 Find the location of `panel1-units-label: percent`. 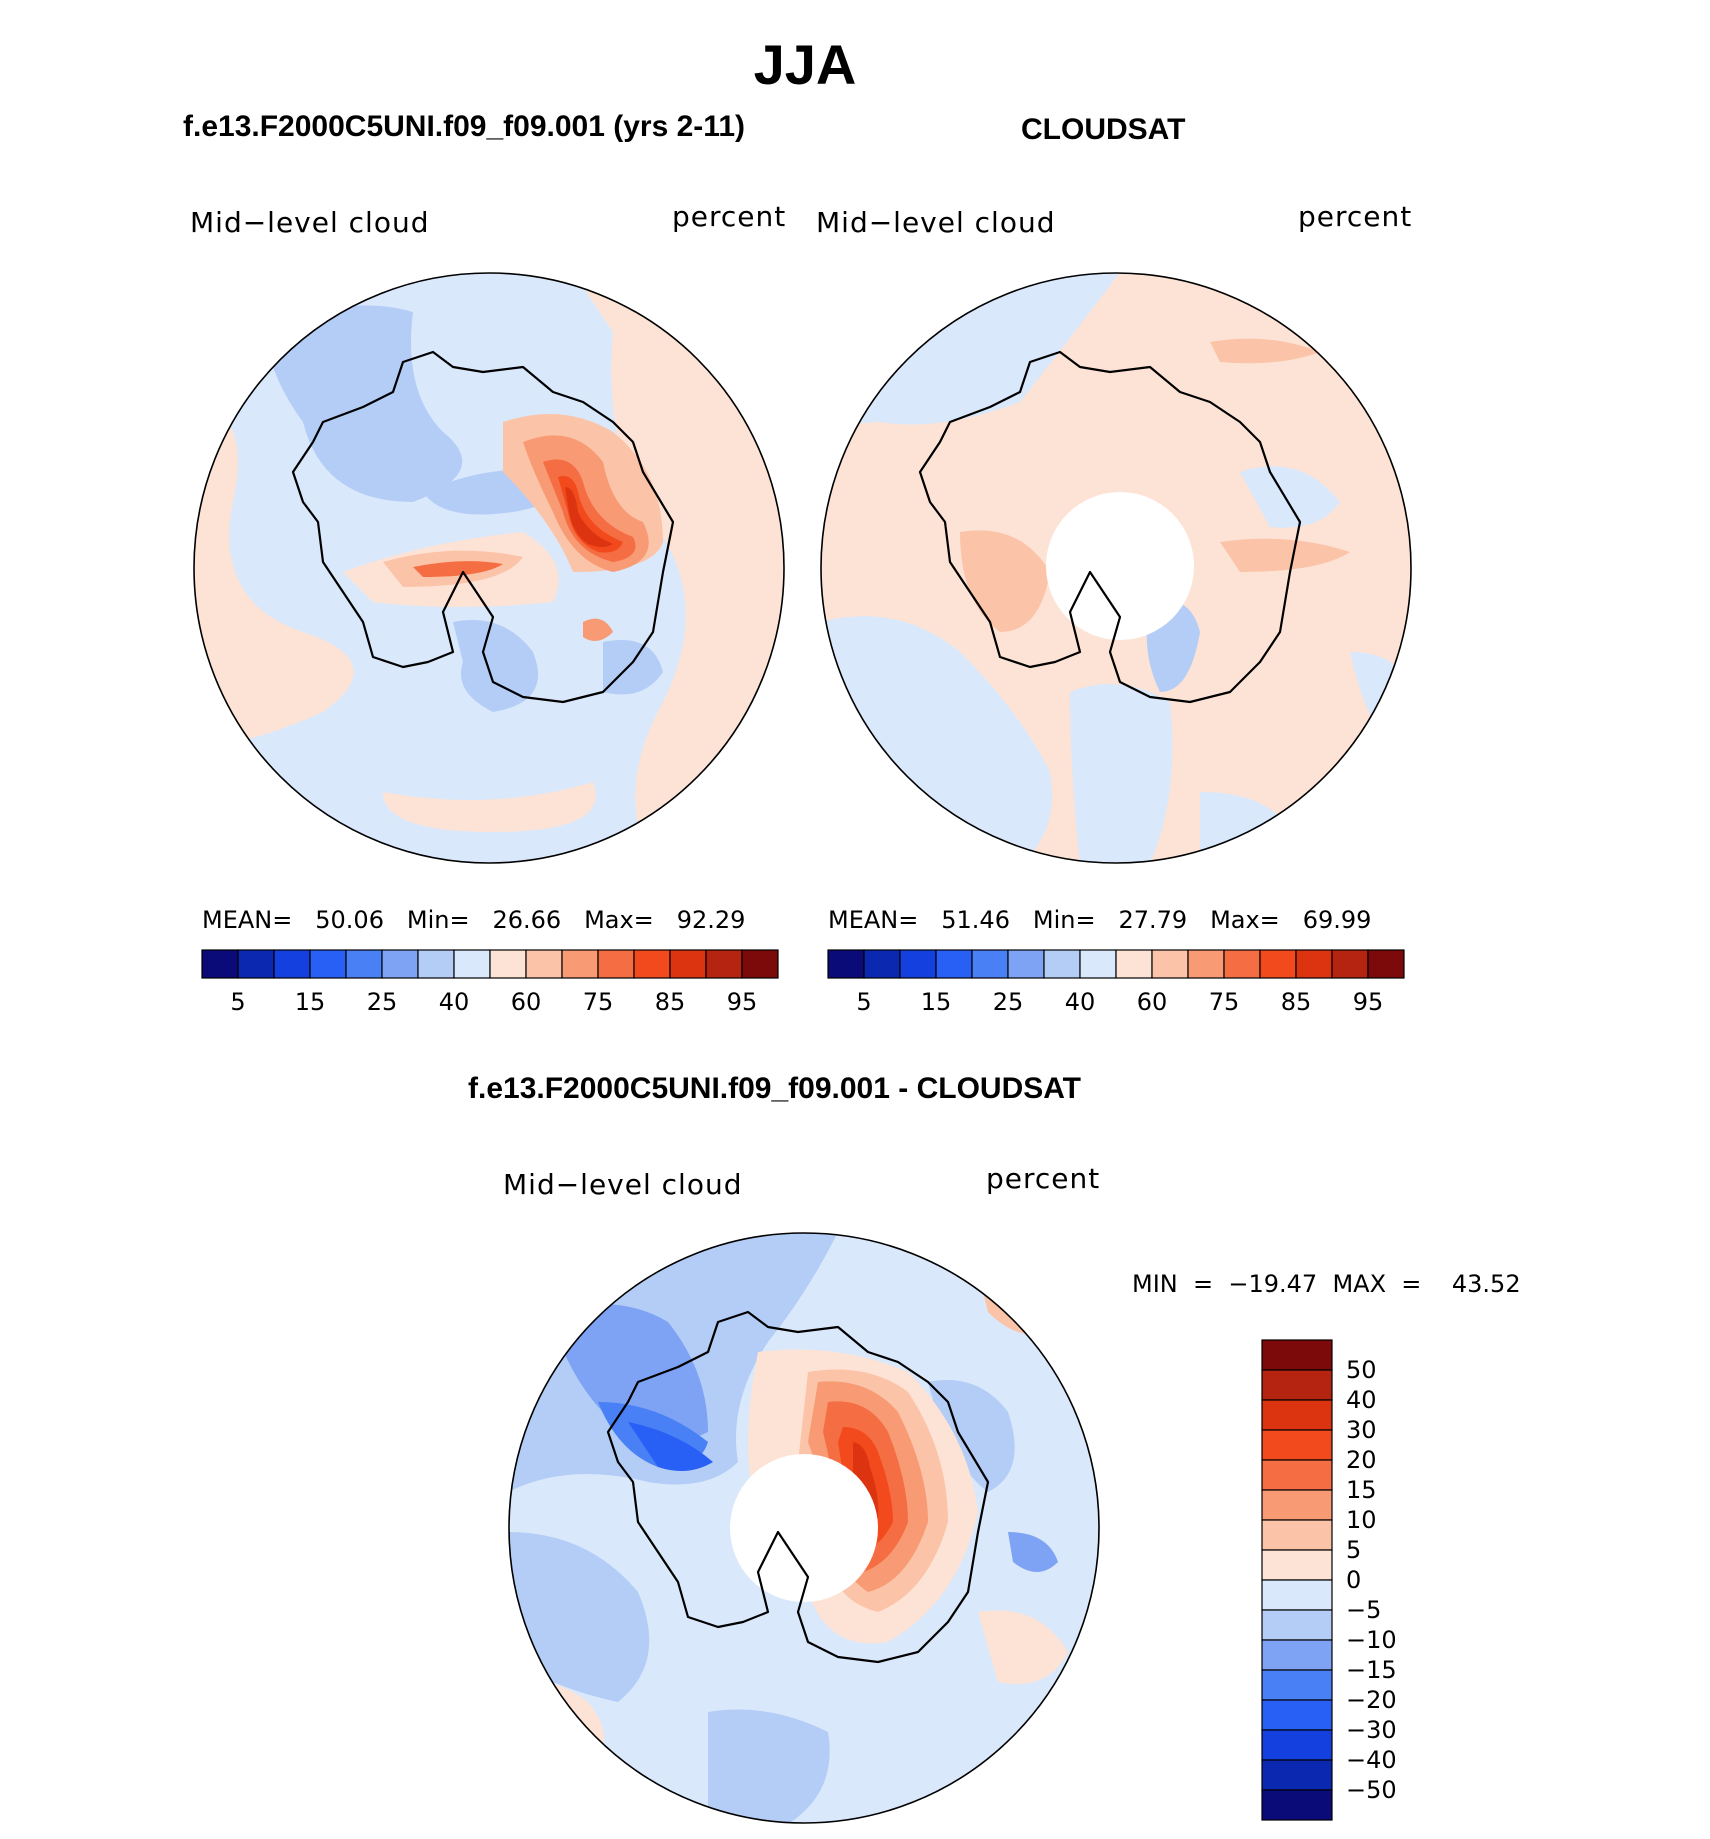

panel1-units-label: percent is located at coordinates (729, 216).